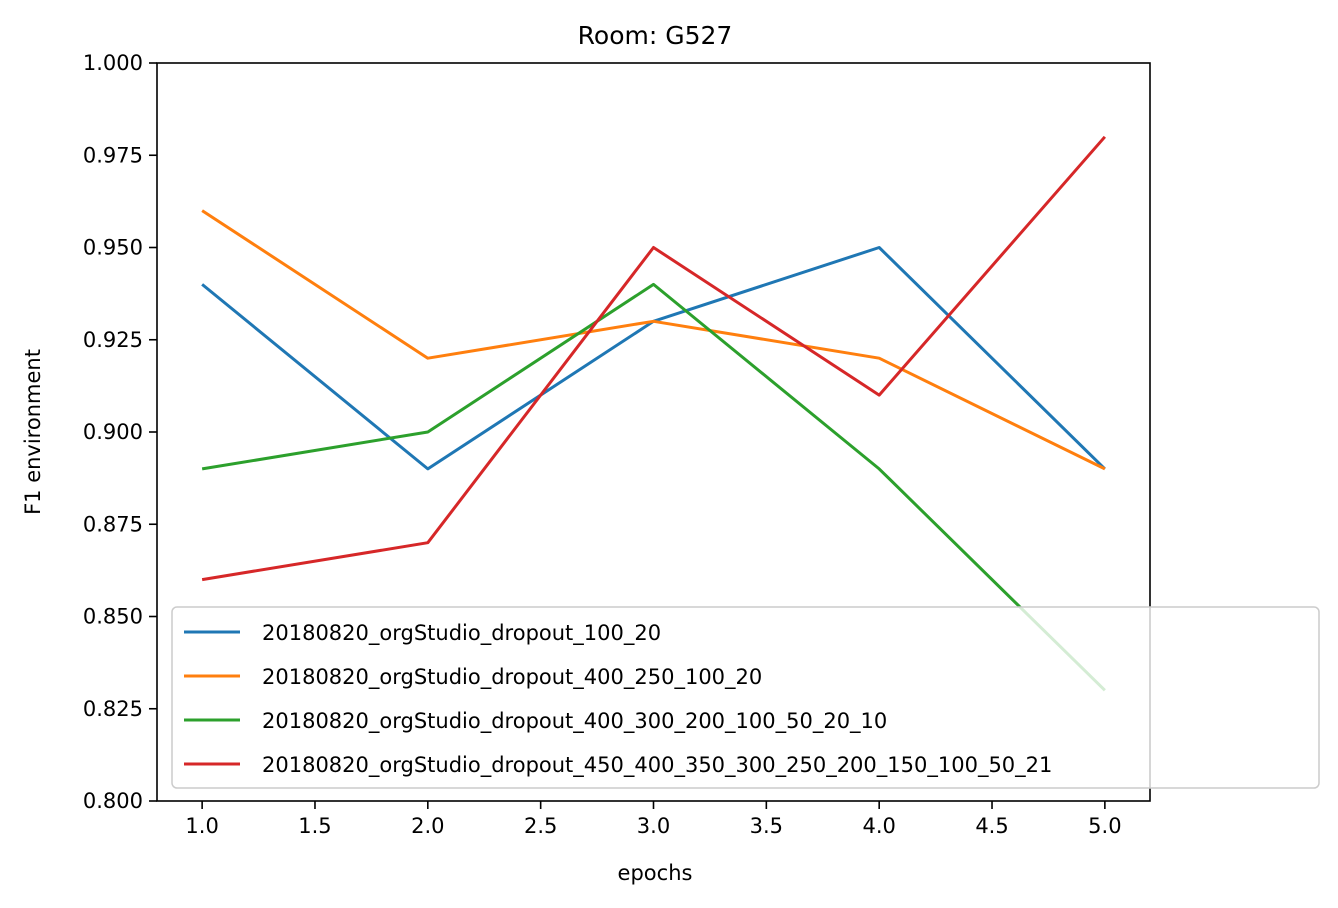  Describe the element at coordinates (113, 63) in the screenshot. I see `y-tick-label: 1.000` at that location.